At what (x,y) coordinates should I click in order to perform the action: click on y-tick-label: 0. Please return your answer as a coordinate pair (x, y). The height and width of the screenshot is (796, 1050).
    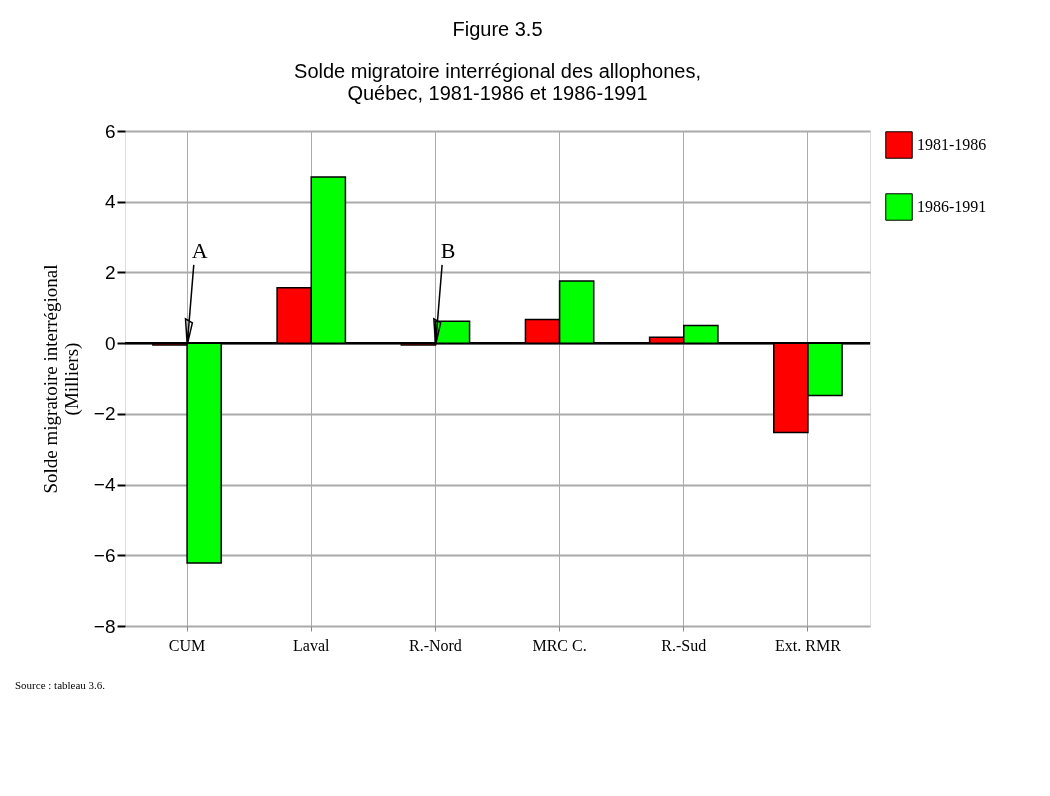
    Looking at the image, I should click on (110, 343).